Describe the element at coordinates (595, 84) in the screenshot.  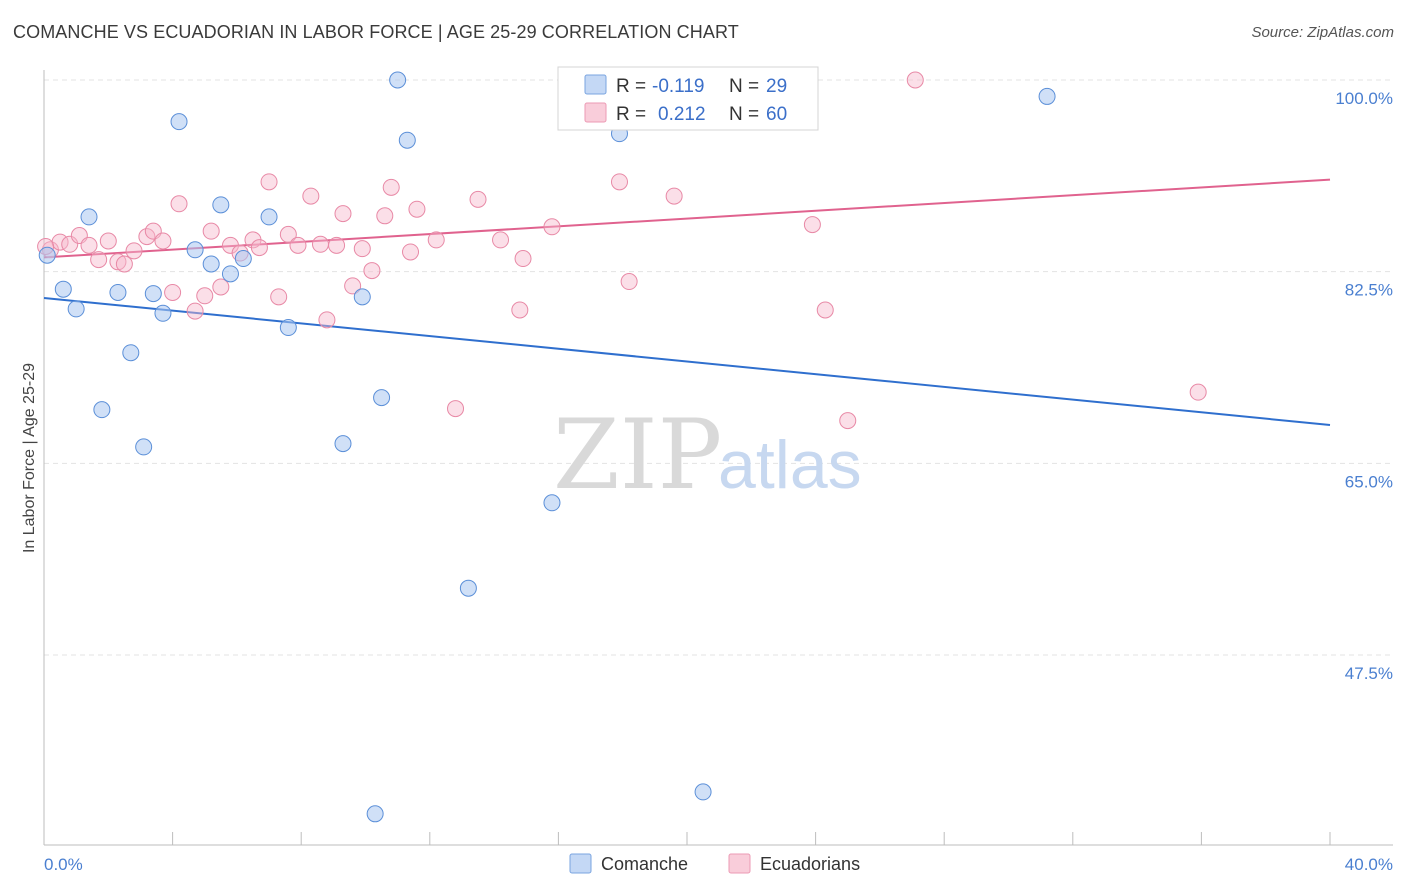
I see `legend-swatch-comanche` at that location.